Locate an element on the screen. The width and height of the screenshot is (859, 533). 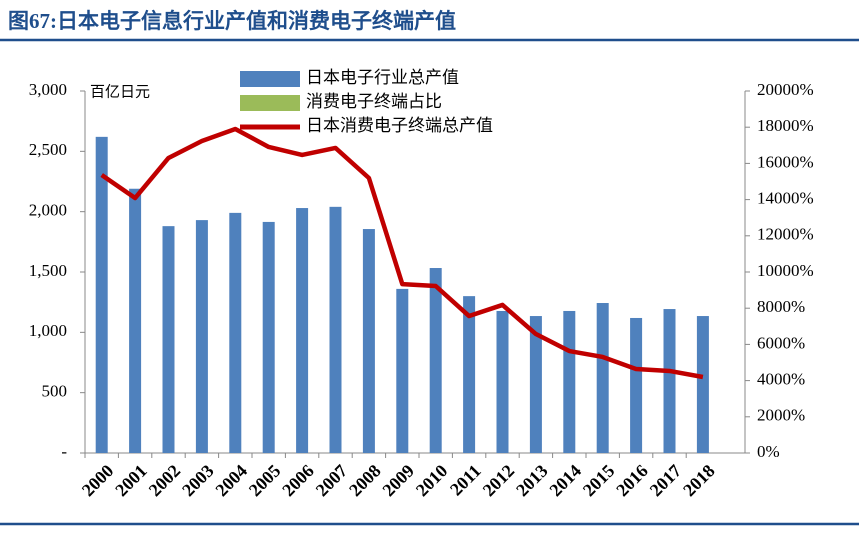
x-tick-label: 2005 is located at coordinates (265, 481).